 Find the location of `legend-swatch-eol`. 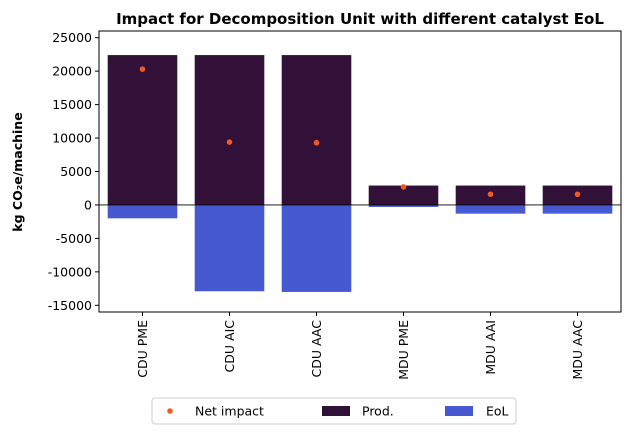

legend-swatch-eol is located at coordinates (459, 411).